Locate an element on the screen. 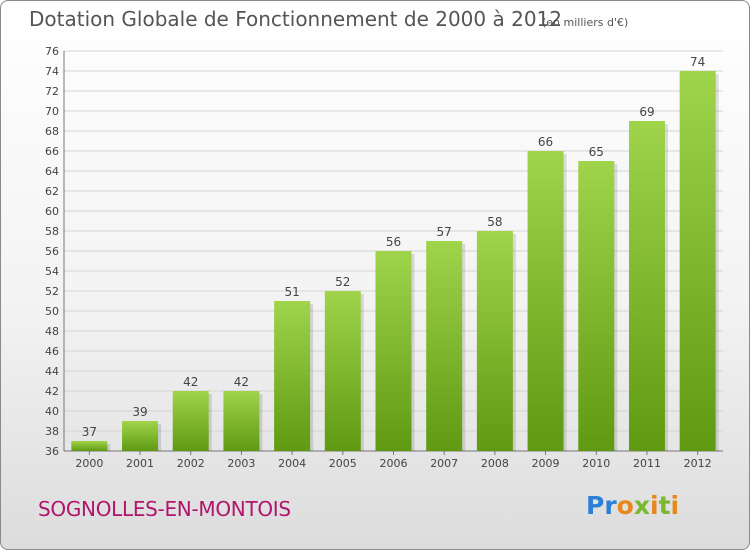 This screenshot has height=550, width=750. bar-value-label: 66 is located at coordinates (545, 142).